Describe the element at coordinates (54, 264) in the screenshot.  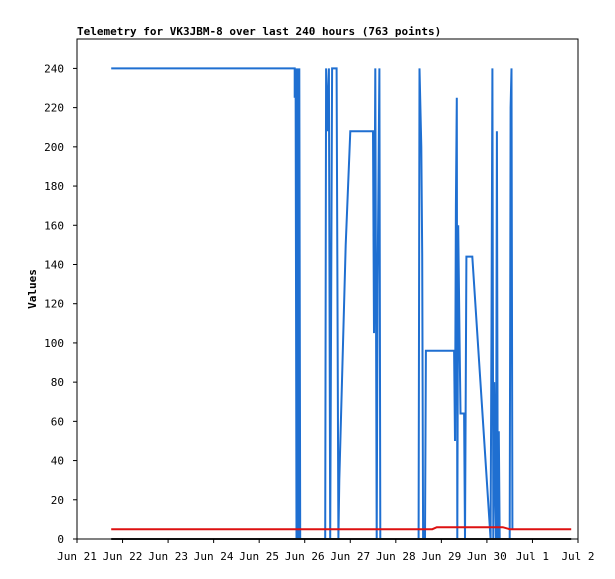
I see `y-tick-label: 140` at that location.